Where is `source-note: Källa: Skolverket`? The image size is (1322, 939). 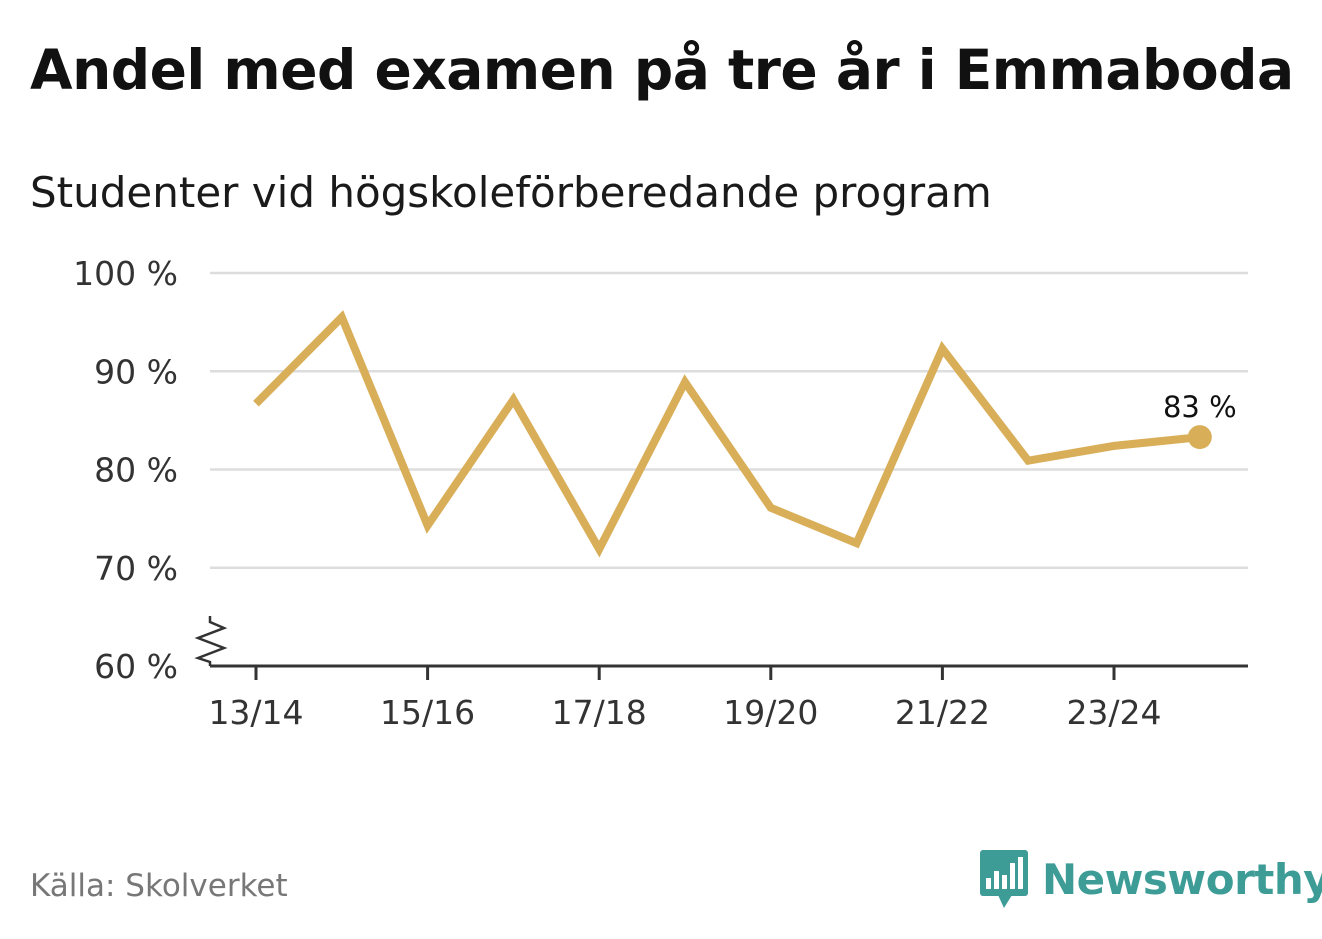 source-note: Källa: Skolverket is located at coordinates (159, 886).